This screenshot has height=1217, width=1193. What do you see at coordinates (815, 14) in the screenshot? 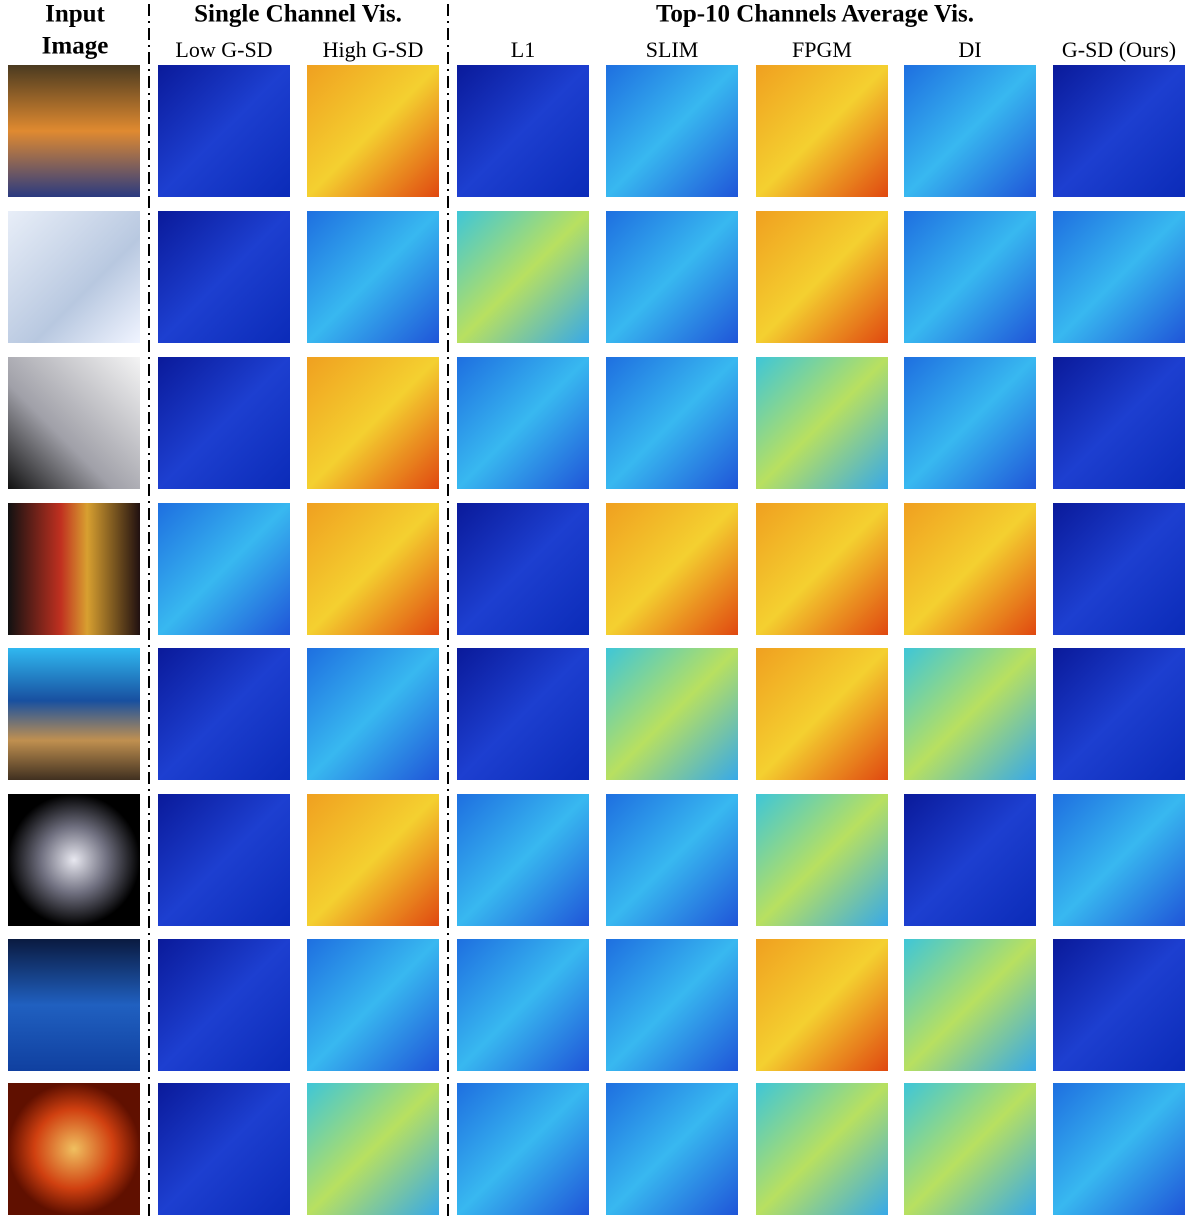
I see `group-header: Top-10 Channels Average Vis.` at bounding box center [815, 14].